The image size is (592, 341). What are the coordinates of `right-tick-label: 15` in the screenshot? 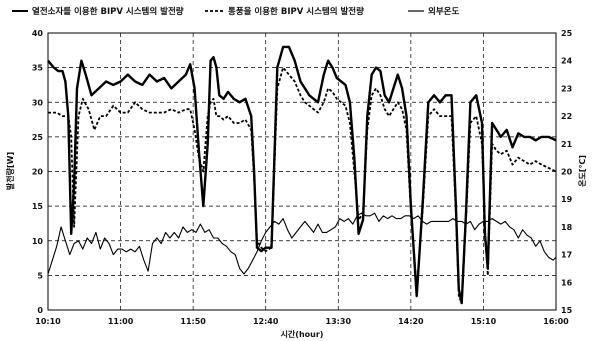 It's located at (567, 310).